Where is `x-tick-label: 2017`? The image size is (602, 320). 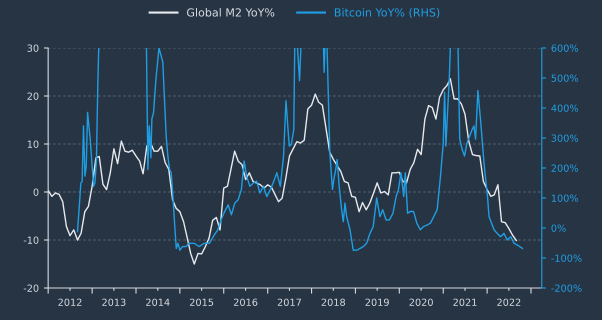
x-tick-label: 2017 is located at coordinates (289, 302).